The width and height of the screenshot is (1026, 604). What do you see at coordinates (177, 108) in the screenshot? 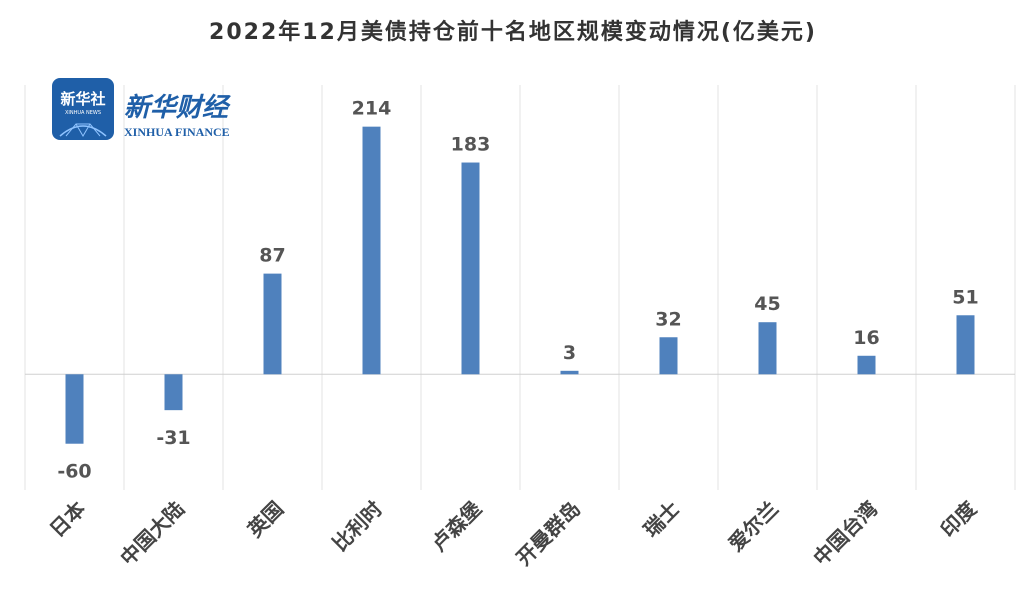
I see `svg-text: 新华财经` at bounding box center [177, 108].